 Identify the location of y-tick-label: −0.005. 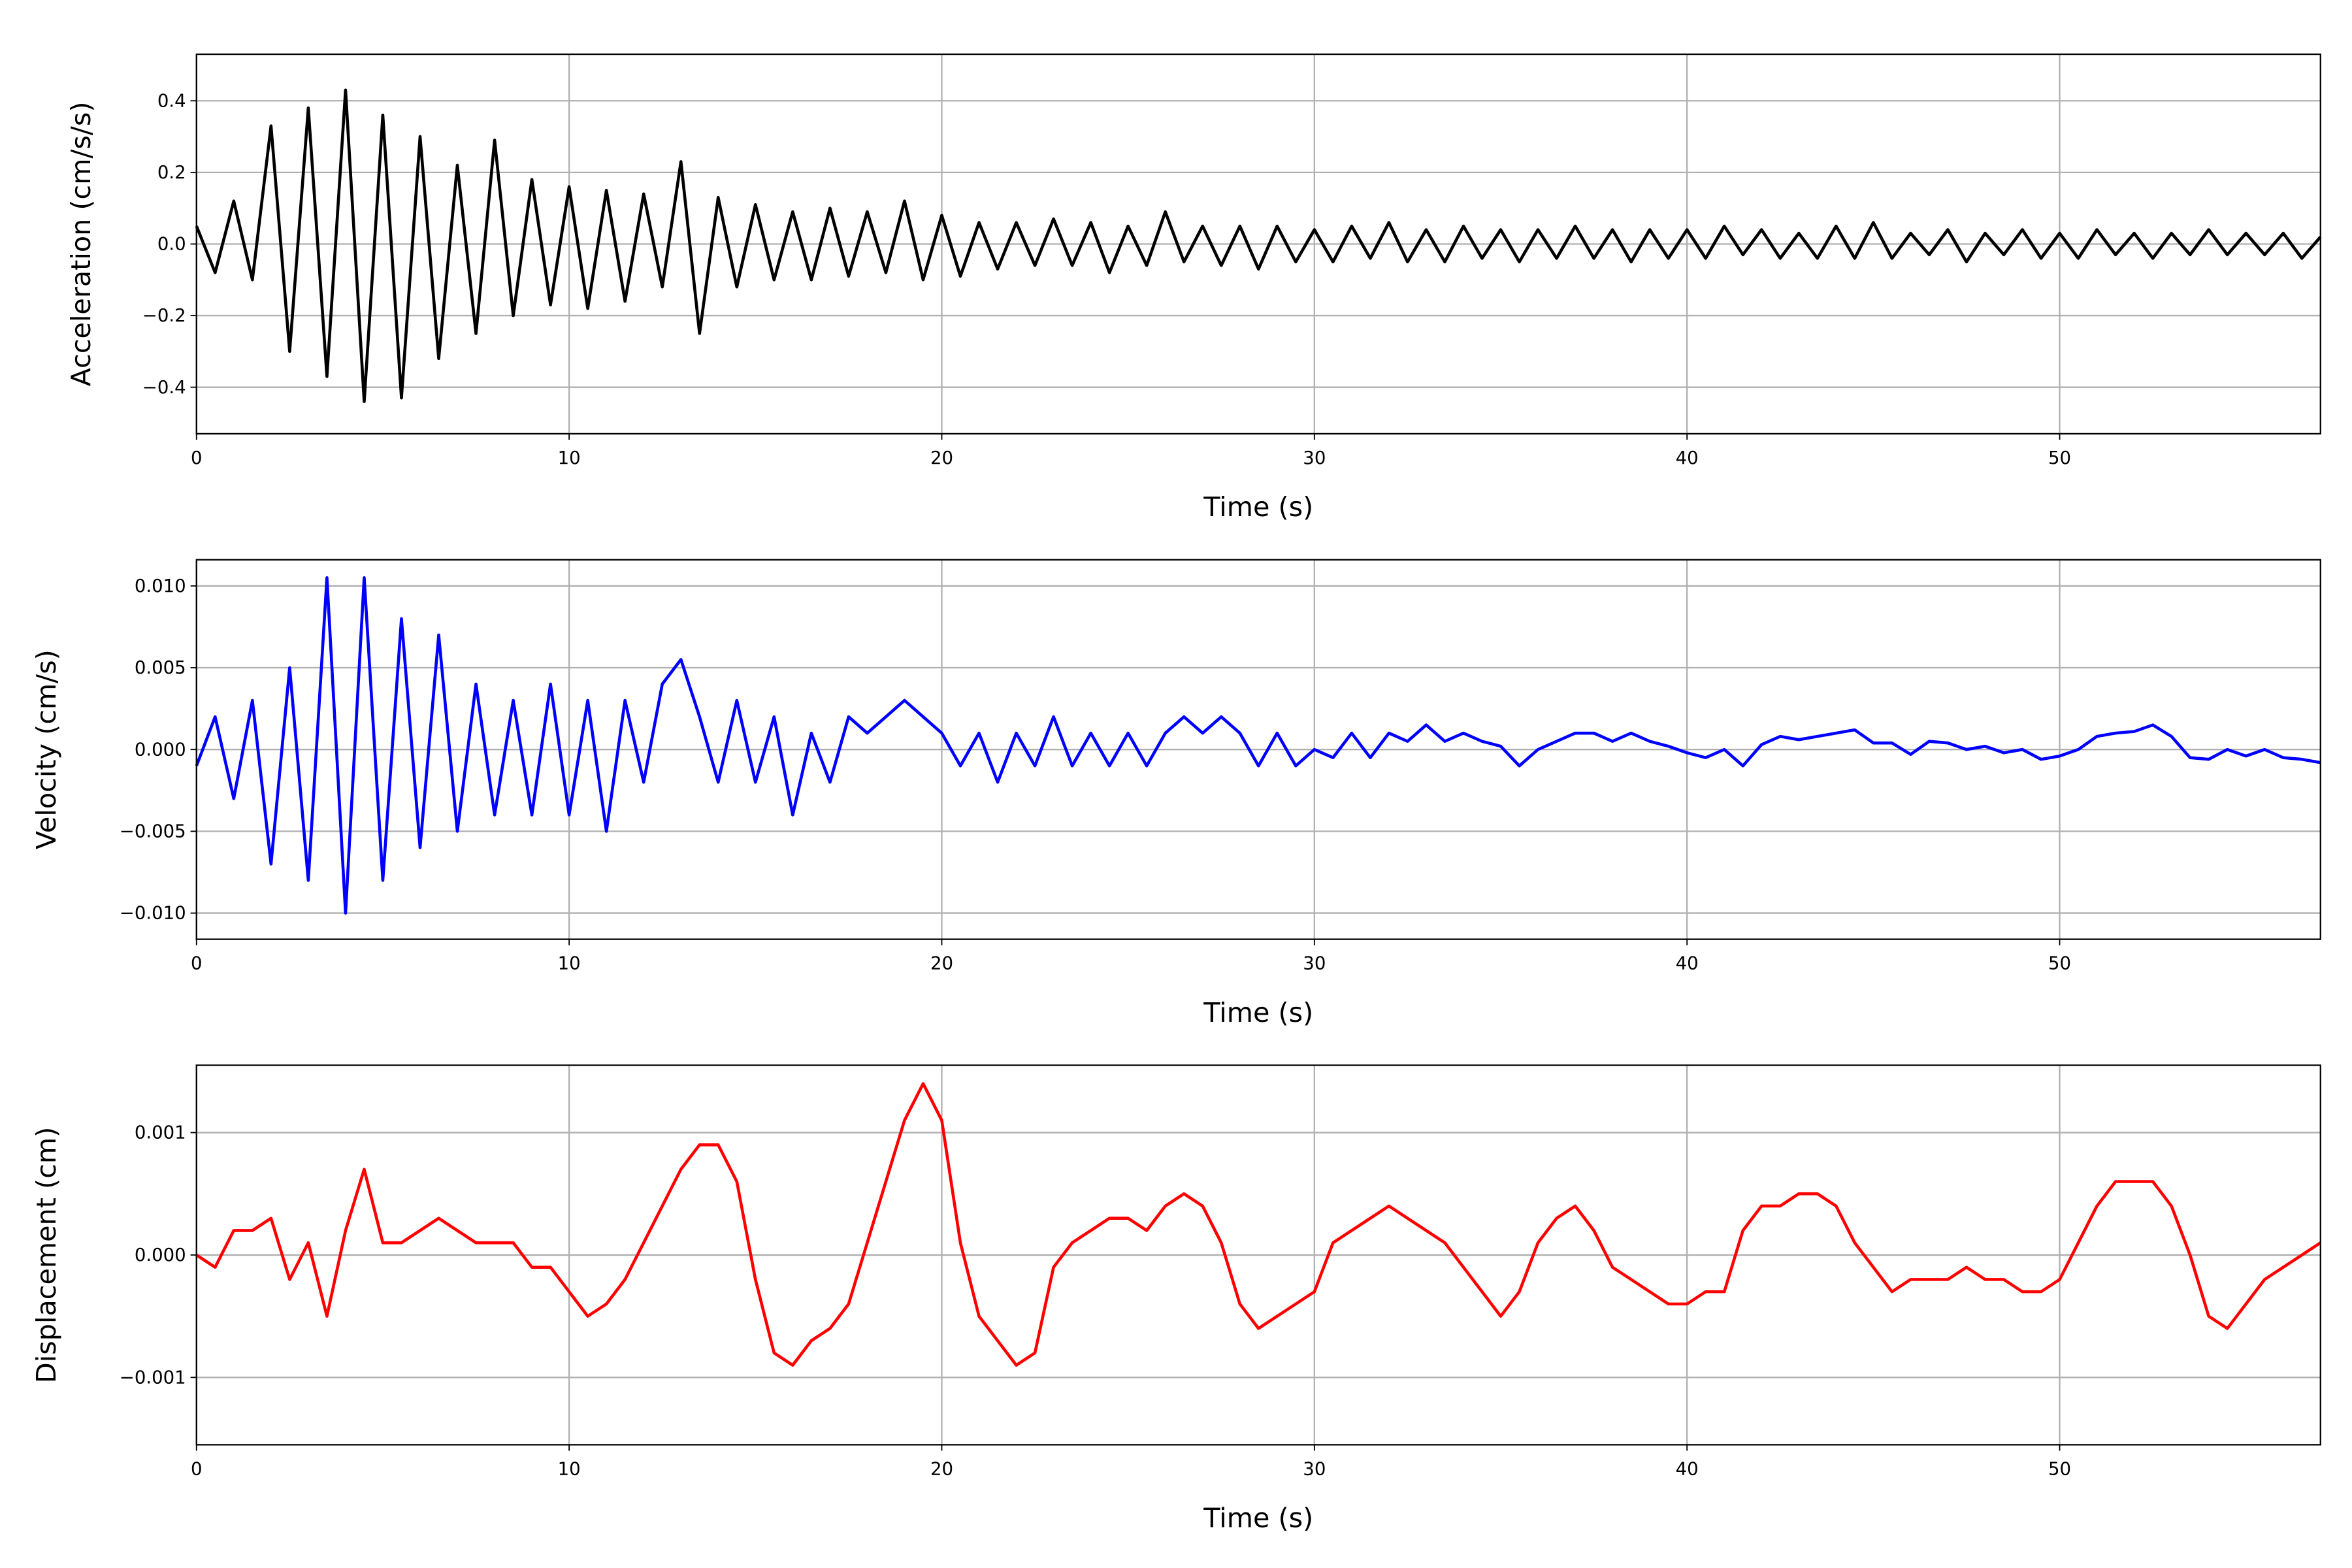
(153, 831).